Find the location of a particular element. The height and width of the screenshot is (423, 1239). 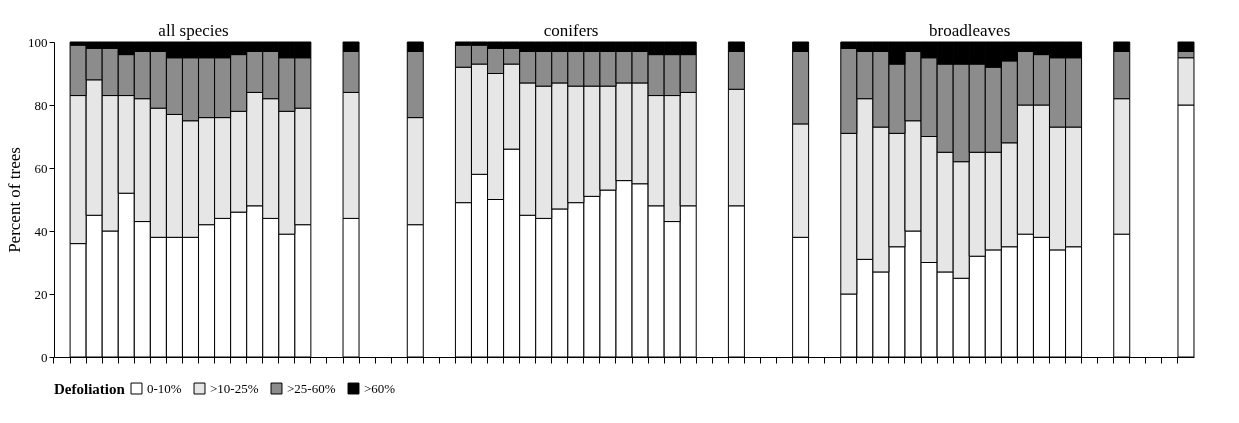

y-tick-label: 100 is located at coordinates (38, 42).